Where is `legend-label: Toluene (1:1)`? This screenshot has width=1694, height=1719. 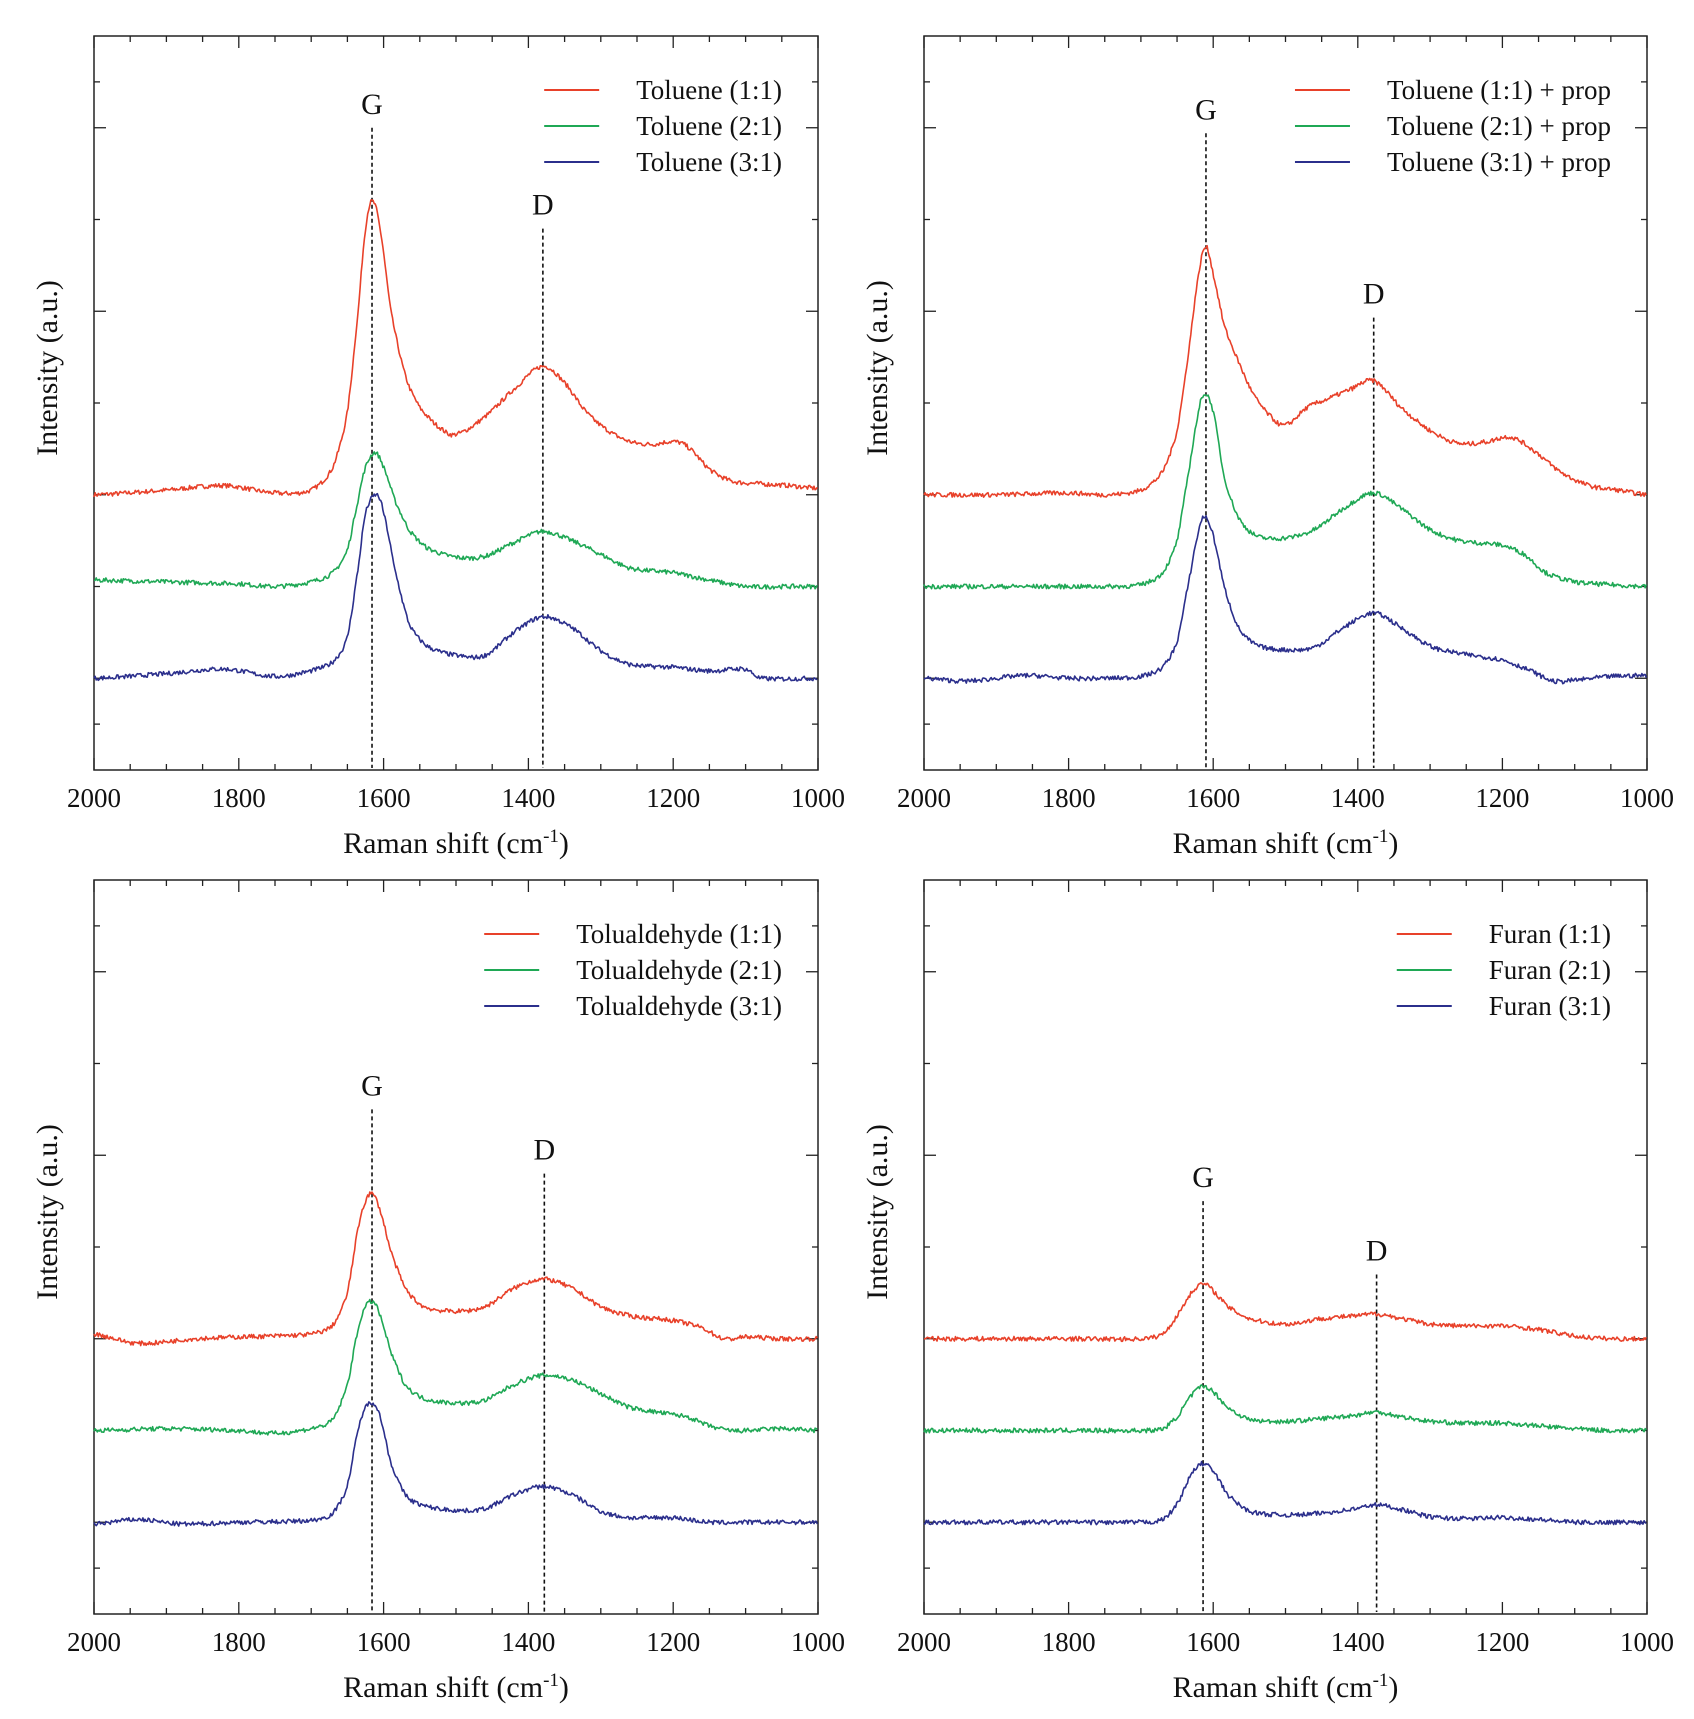
legend-label: Toluene (1:1) is located at coordinates (709, 90).